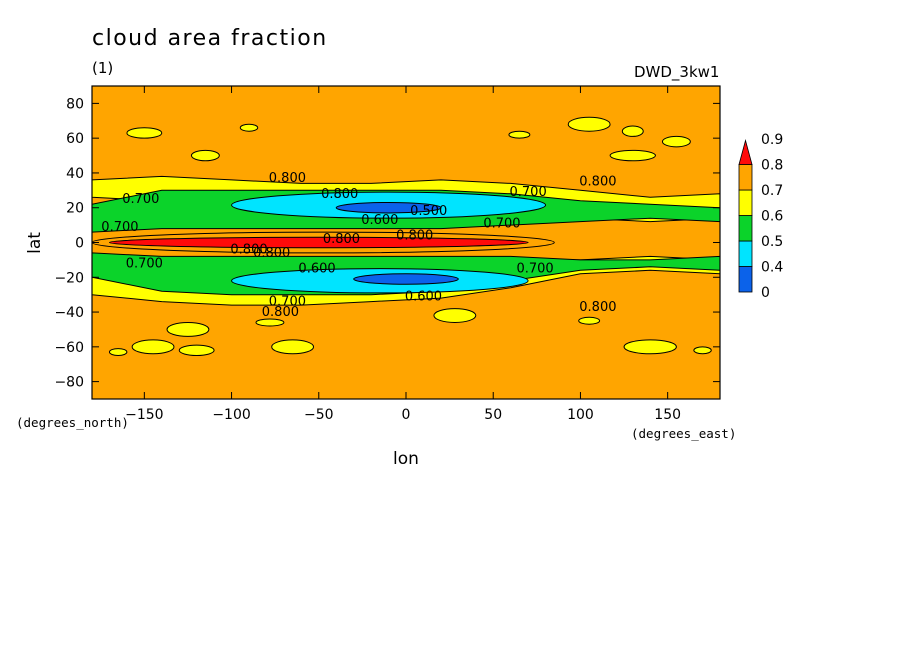  Describe the element at coordinates (760, 216) in the screenshot. I see `colorbar-legend: 0 0.4 0.5 0.6 0.7 0.8 0.9` at that location.